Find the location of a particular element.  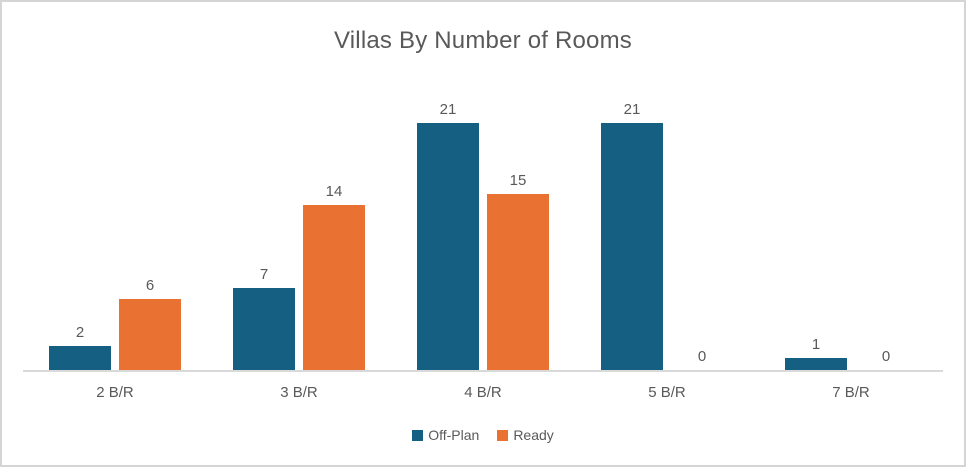

x-axis-tick-label: 5 B/R is located at coordinates (667, 392).